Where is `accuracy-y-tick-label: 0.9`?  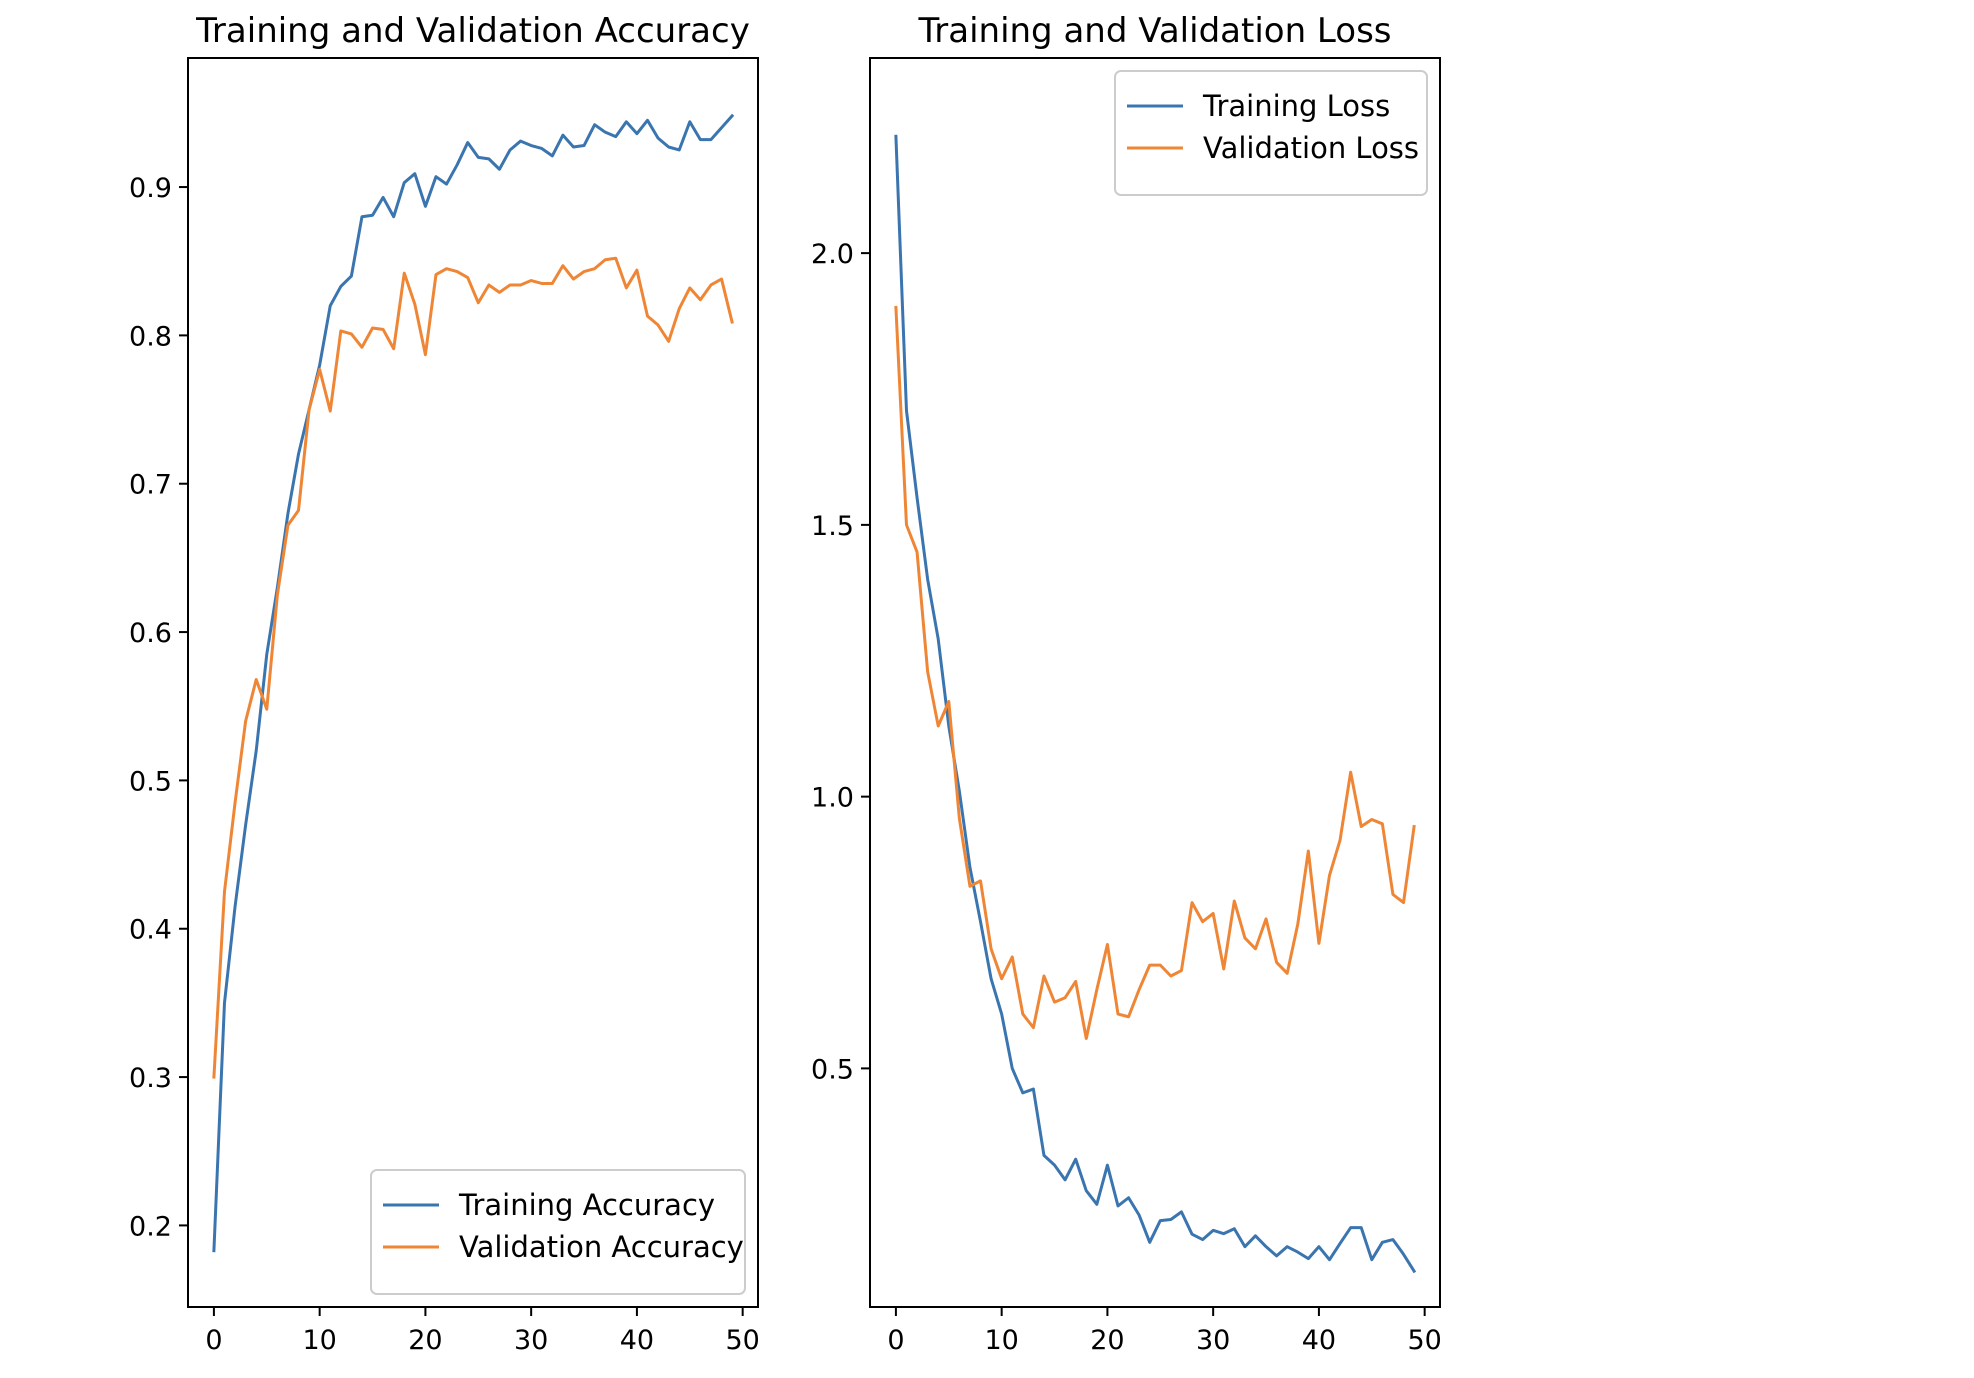 accuracy-y-tick-label: 0.9 is located at coordinates (150, 188).